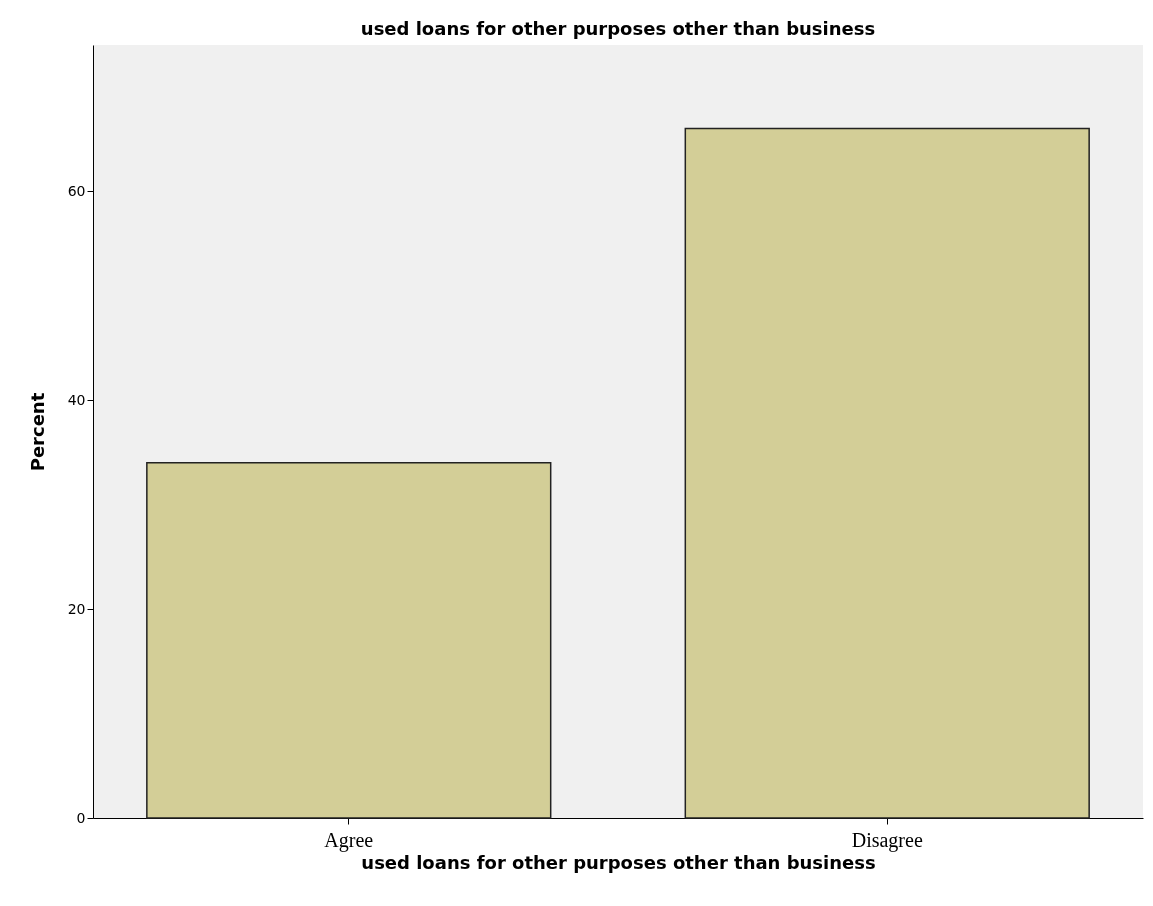 The height and width of the screenshot is (906, 1153). I want to click on x-tick-label: Agree, so click(349, 840).